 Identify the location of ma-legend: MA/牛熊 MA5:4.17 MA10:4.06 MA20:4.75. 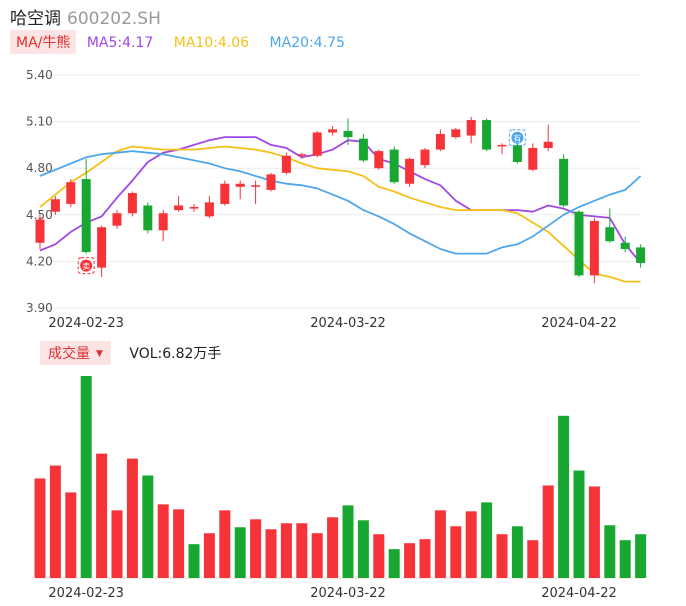
(177, 42).